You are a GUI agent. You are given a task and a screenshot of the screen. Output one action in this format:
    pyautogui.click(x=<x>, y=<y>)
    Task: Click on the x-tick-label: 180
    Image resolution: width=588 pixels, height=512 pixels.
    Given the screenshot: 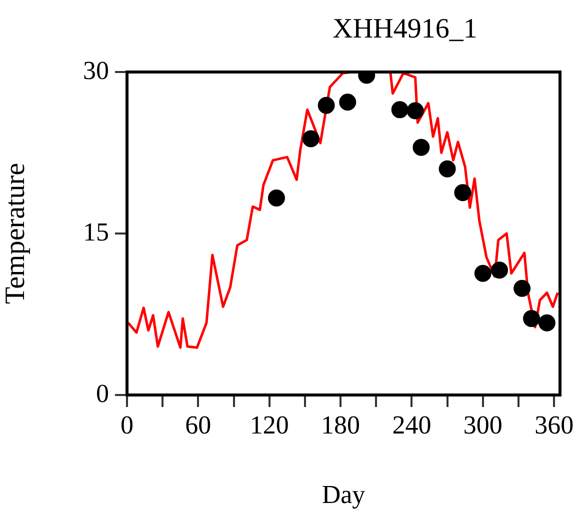 What is the action you would take?
    pyautogui.click(x=340, y=425)
    